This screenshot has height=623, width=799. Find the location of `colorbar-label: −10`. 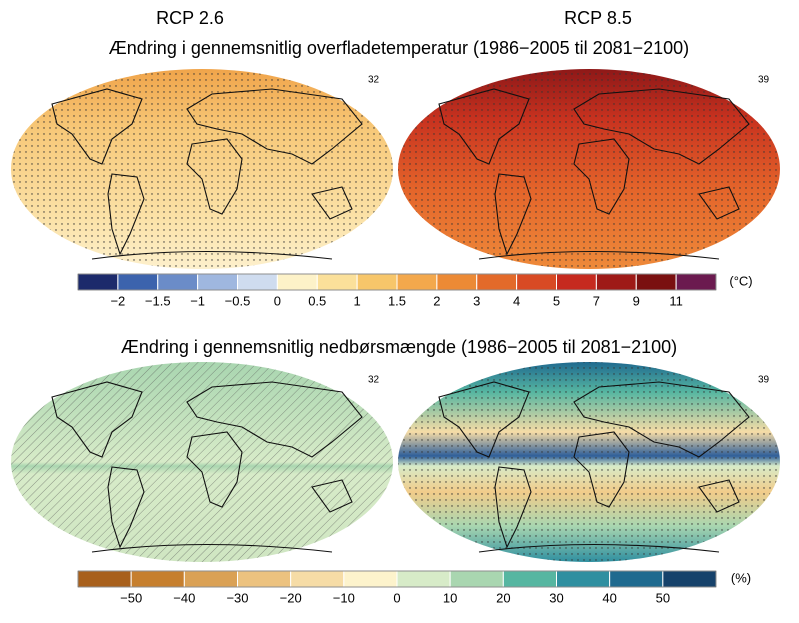

colorbar-label: −10 is located at coordinates (344, 597).